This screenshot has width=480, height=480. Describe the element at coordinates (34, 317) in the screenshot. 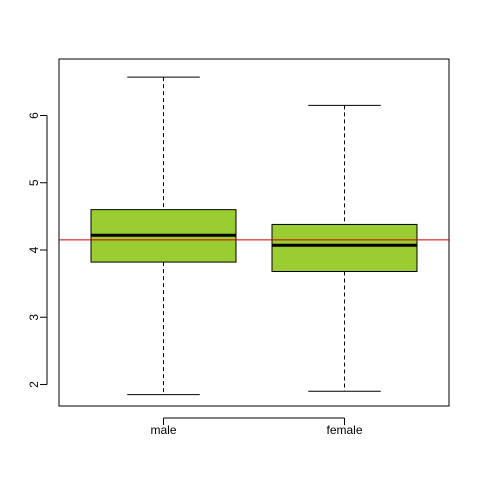

I see `y-tick-label: 3` at that location.